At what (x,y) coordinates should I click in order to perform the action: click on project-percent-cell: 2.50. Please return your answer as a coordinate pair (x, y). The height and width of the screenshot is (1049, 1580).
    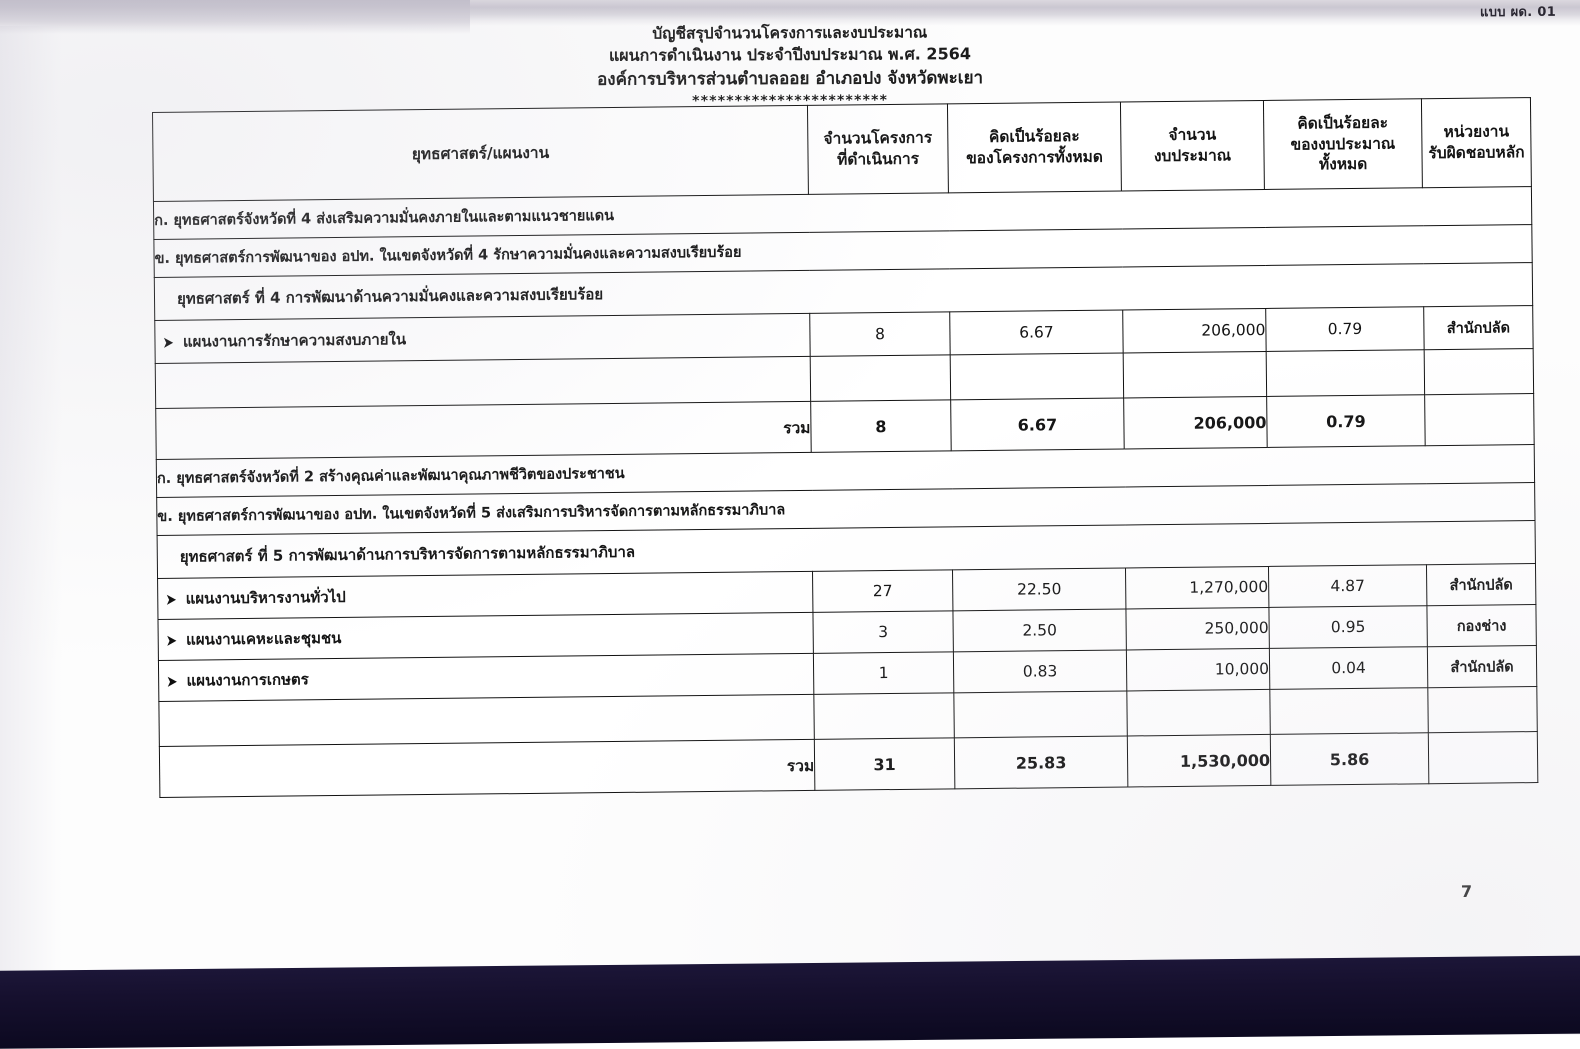
    Looking at the image, I should click on (1039, 630).